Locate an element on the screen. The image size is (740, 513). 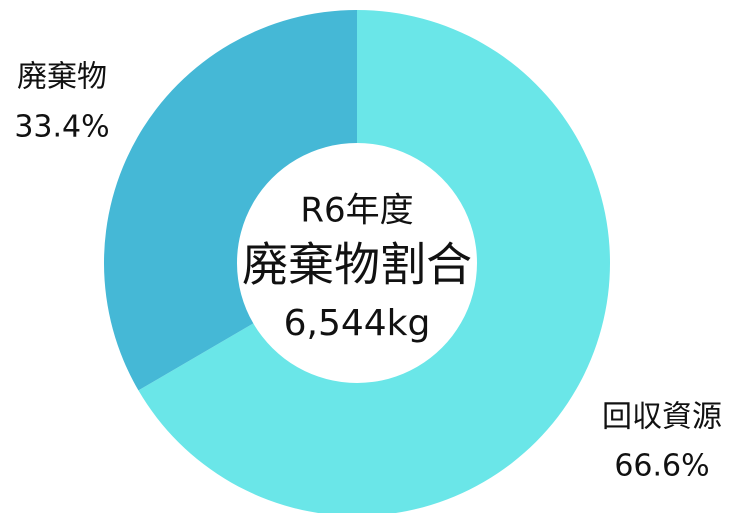
slice-label: 廃棄物 is located at coordinates (62, 77).